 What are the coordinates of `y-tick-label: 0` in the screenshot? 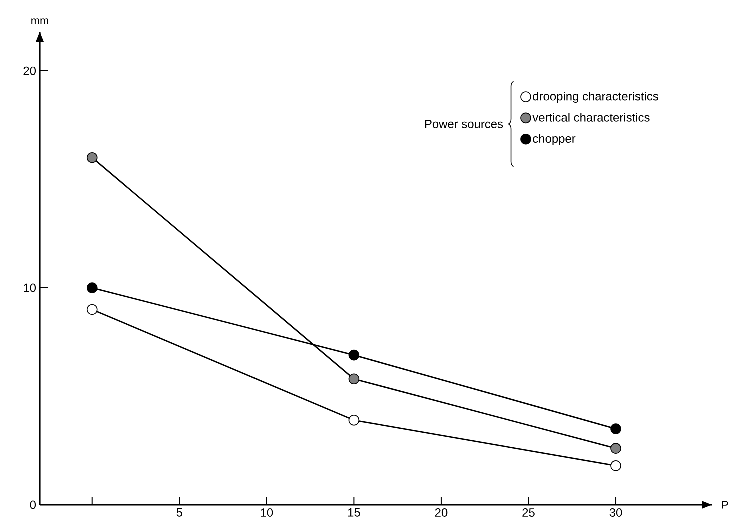 It's located at (33, 505).